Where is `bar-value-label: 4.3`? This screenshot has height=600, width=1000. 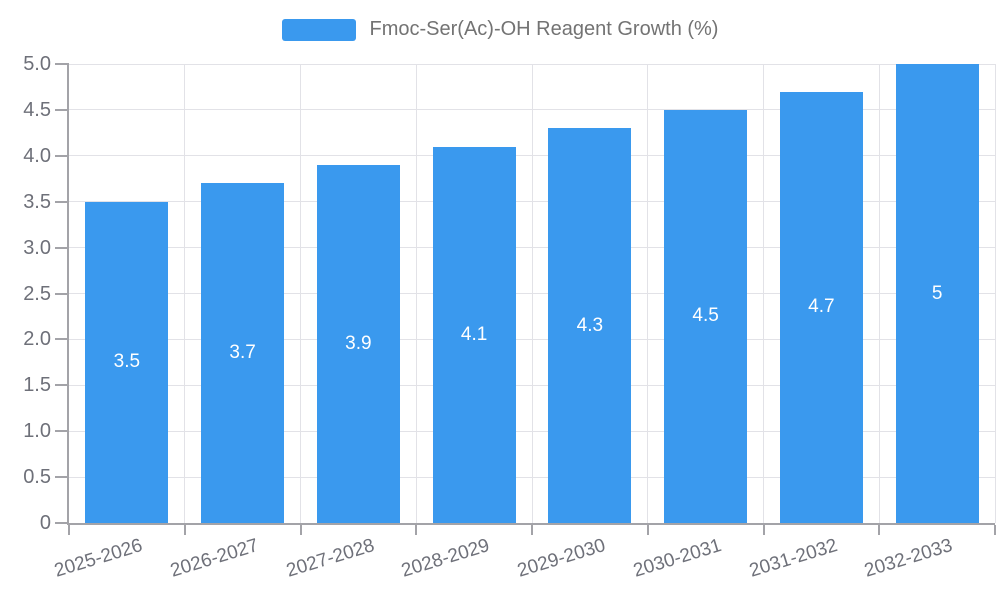 bar-value-label: 4.3 is located at coordinates (590, 325).